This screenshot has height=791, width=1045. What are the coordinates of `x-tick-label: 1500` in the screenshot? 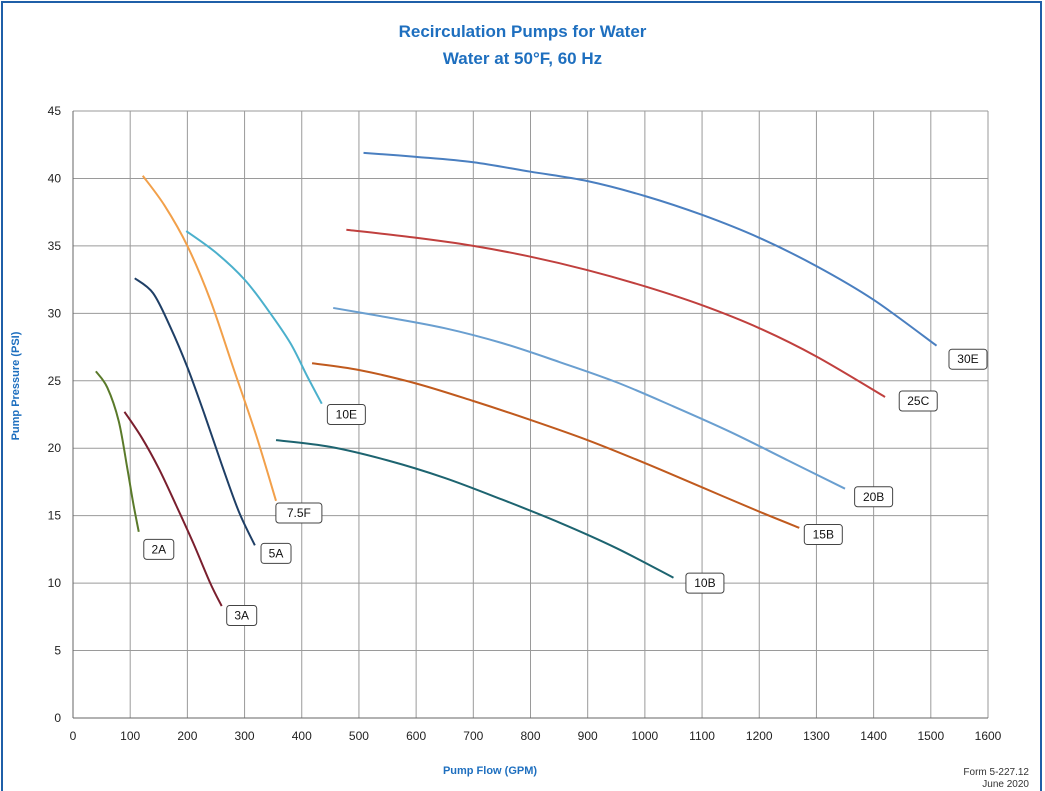 It's located at (930, 736).